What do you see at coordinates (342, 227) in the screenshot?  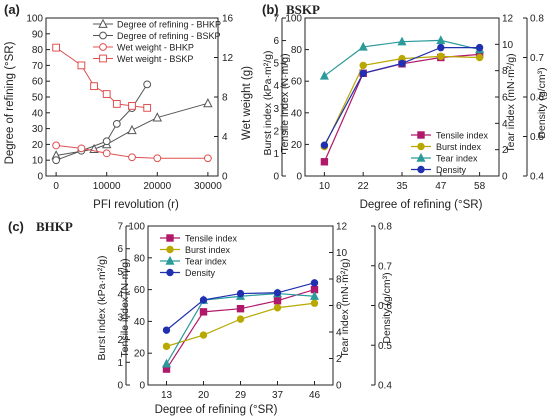 I see `panel-c-right-y-tick-label: 12` at bounding box center [342, 227].